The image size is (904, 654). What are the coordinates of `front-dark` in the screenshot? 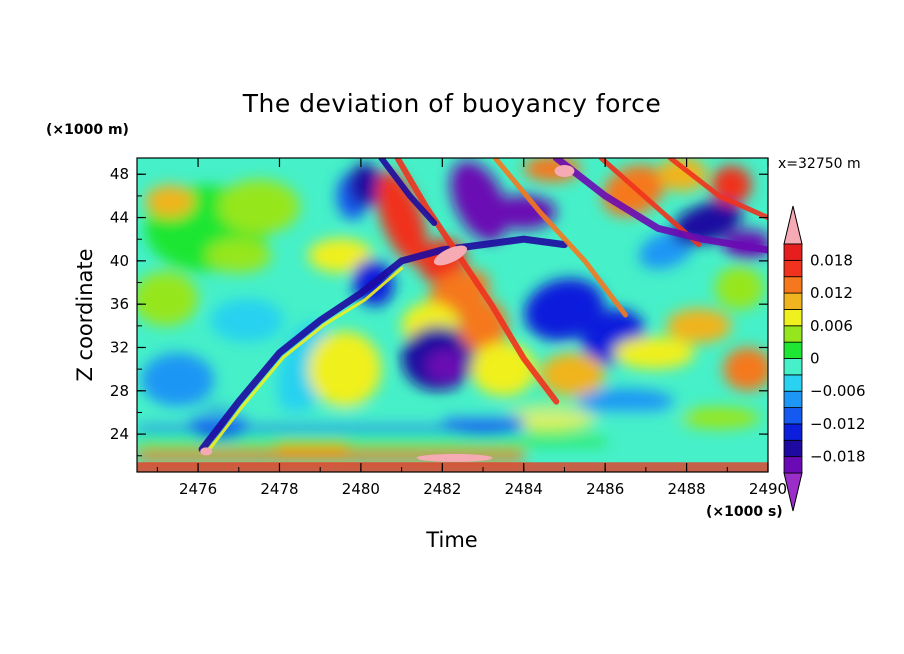 It's located at (383, 344).